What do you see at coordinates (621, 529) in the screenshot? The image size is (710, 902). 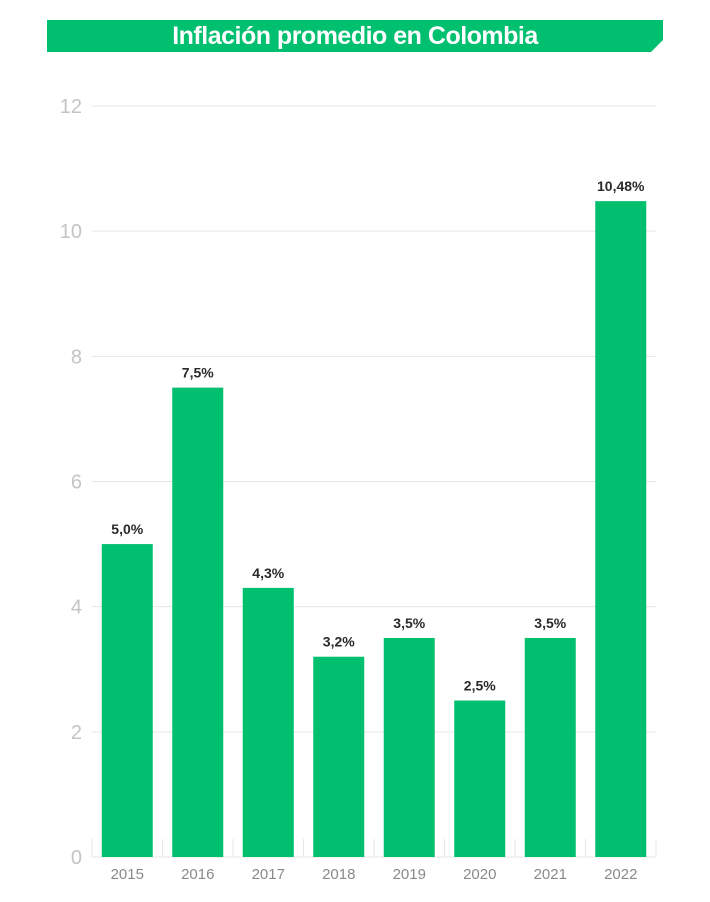 I see `bar-2022` at bounding box center [621, 529].